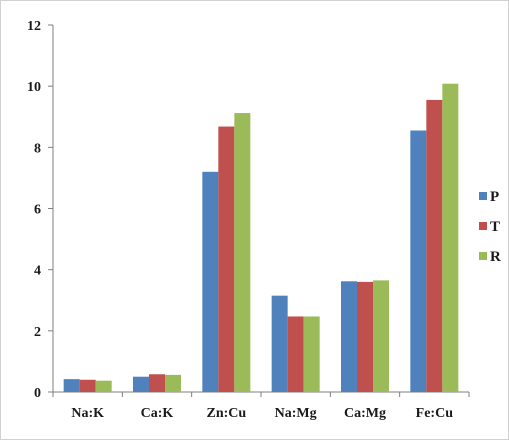  Describe the element at coordinates (295, 354) in the screenshot. I see `bar-T-Na-Mg` at that location.